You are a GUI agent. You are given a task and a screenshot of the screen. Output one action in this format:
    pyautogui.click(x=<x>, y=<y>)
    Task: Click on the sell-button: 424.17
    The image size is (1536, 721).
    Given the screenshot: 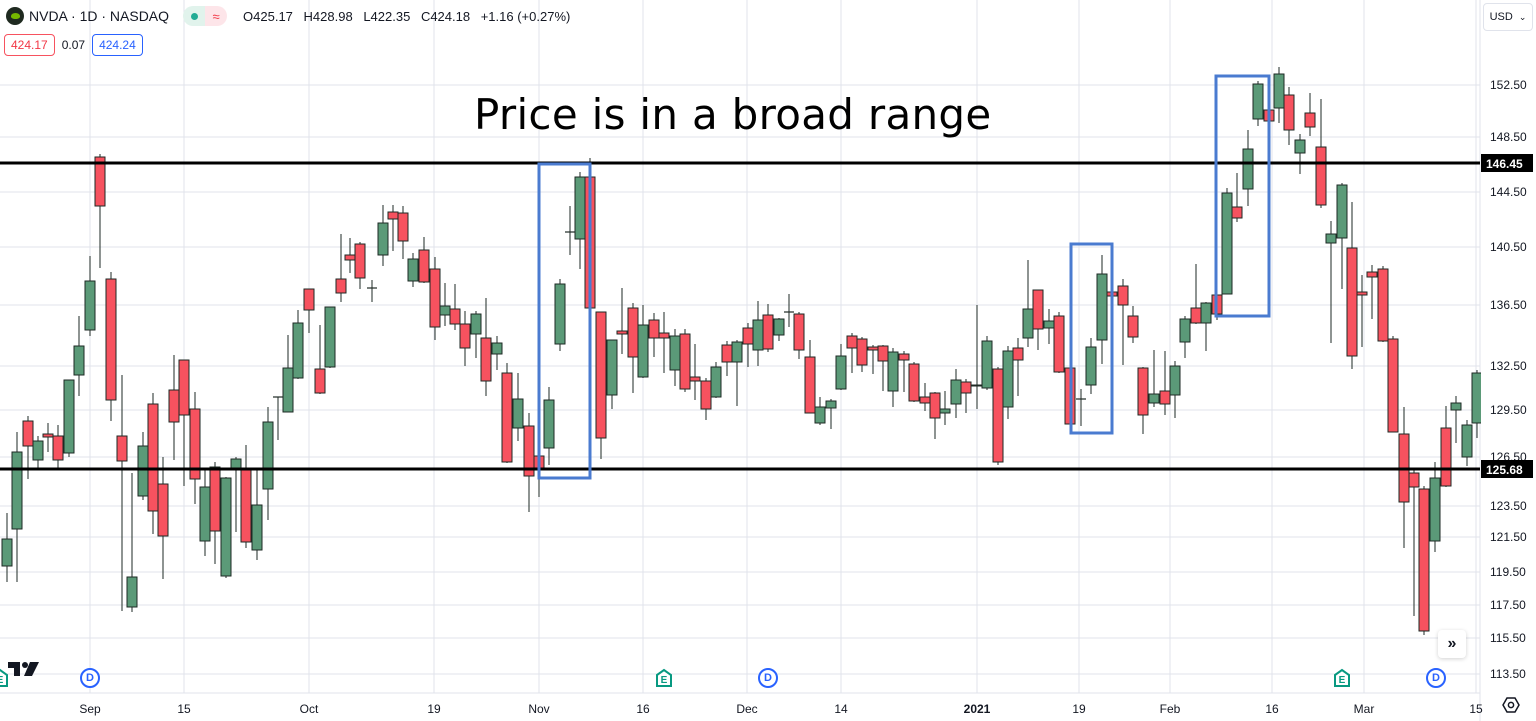 What is the action you would take?
    pyautogui.click(x=29, y=45)
    